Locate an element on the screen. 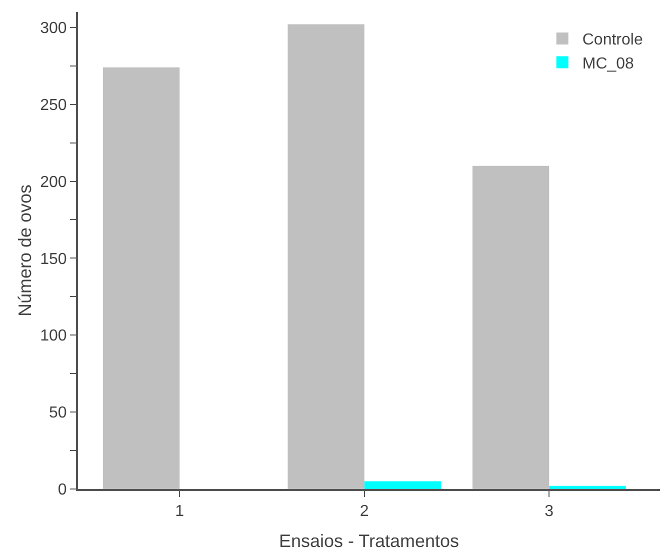  y-tick-label: 200 is located at coordinates (53, 182).